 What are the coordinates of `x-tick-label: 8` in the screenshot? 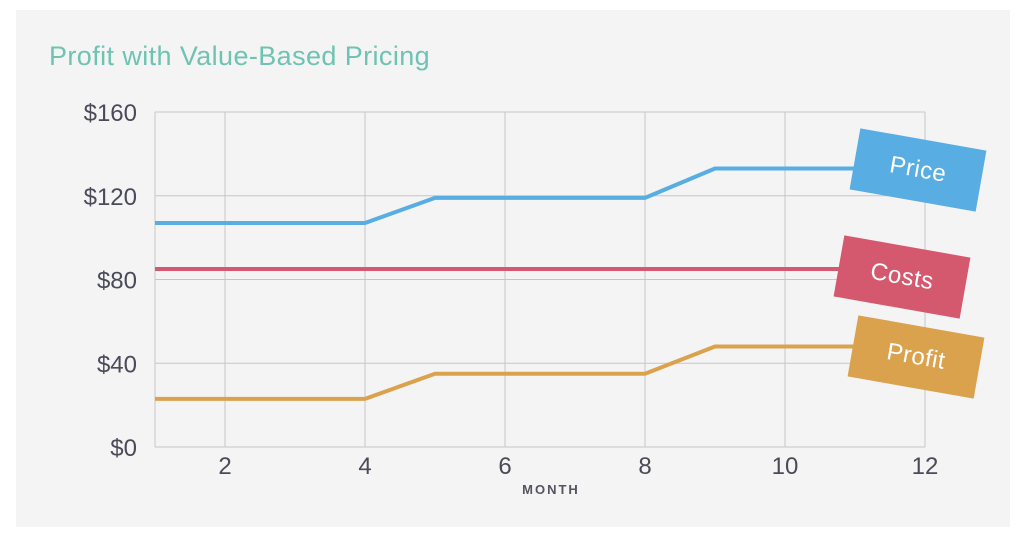 It's located at (644, 466).